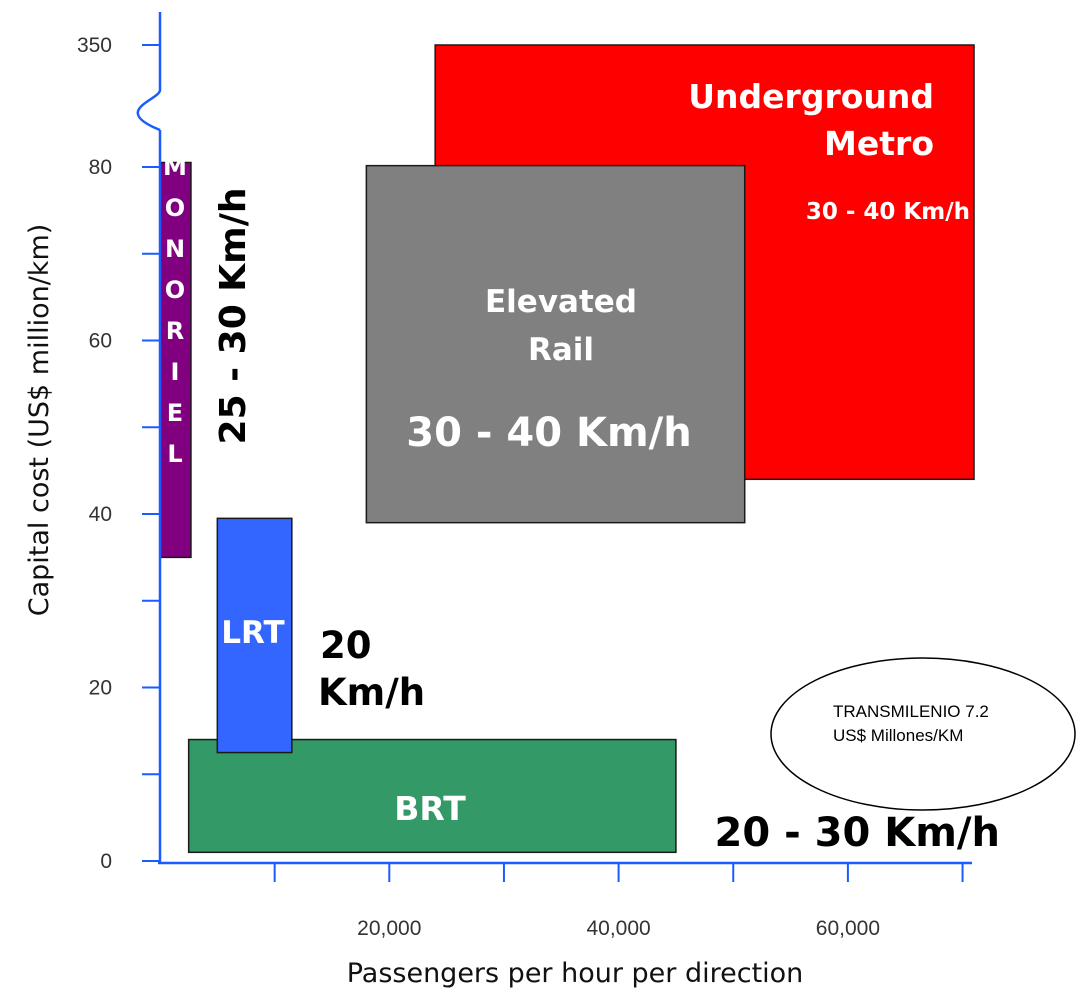  I want to click on elevated-label: Elevated, so click(561, 302).